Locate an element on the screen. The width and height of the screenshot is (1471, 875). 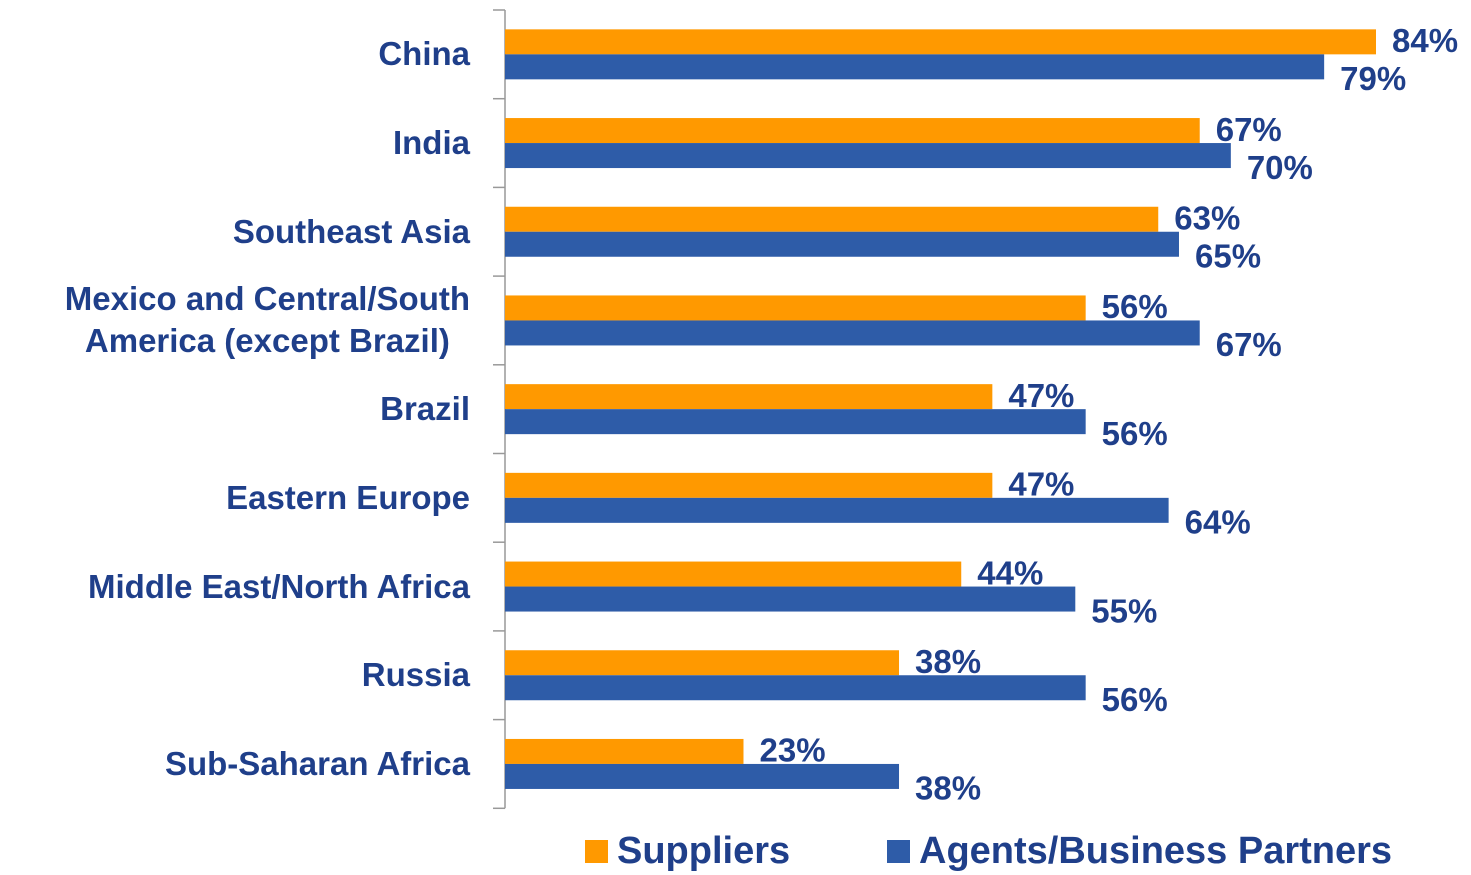
category-text: Brazil is located at coordinates (425, 409).